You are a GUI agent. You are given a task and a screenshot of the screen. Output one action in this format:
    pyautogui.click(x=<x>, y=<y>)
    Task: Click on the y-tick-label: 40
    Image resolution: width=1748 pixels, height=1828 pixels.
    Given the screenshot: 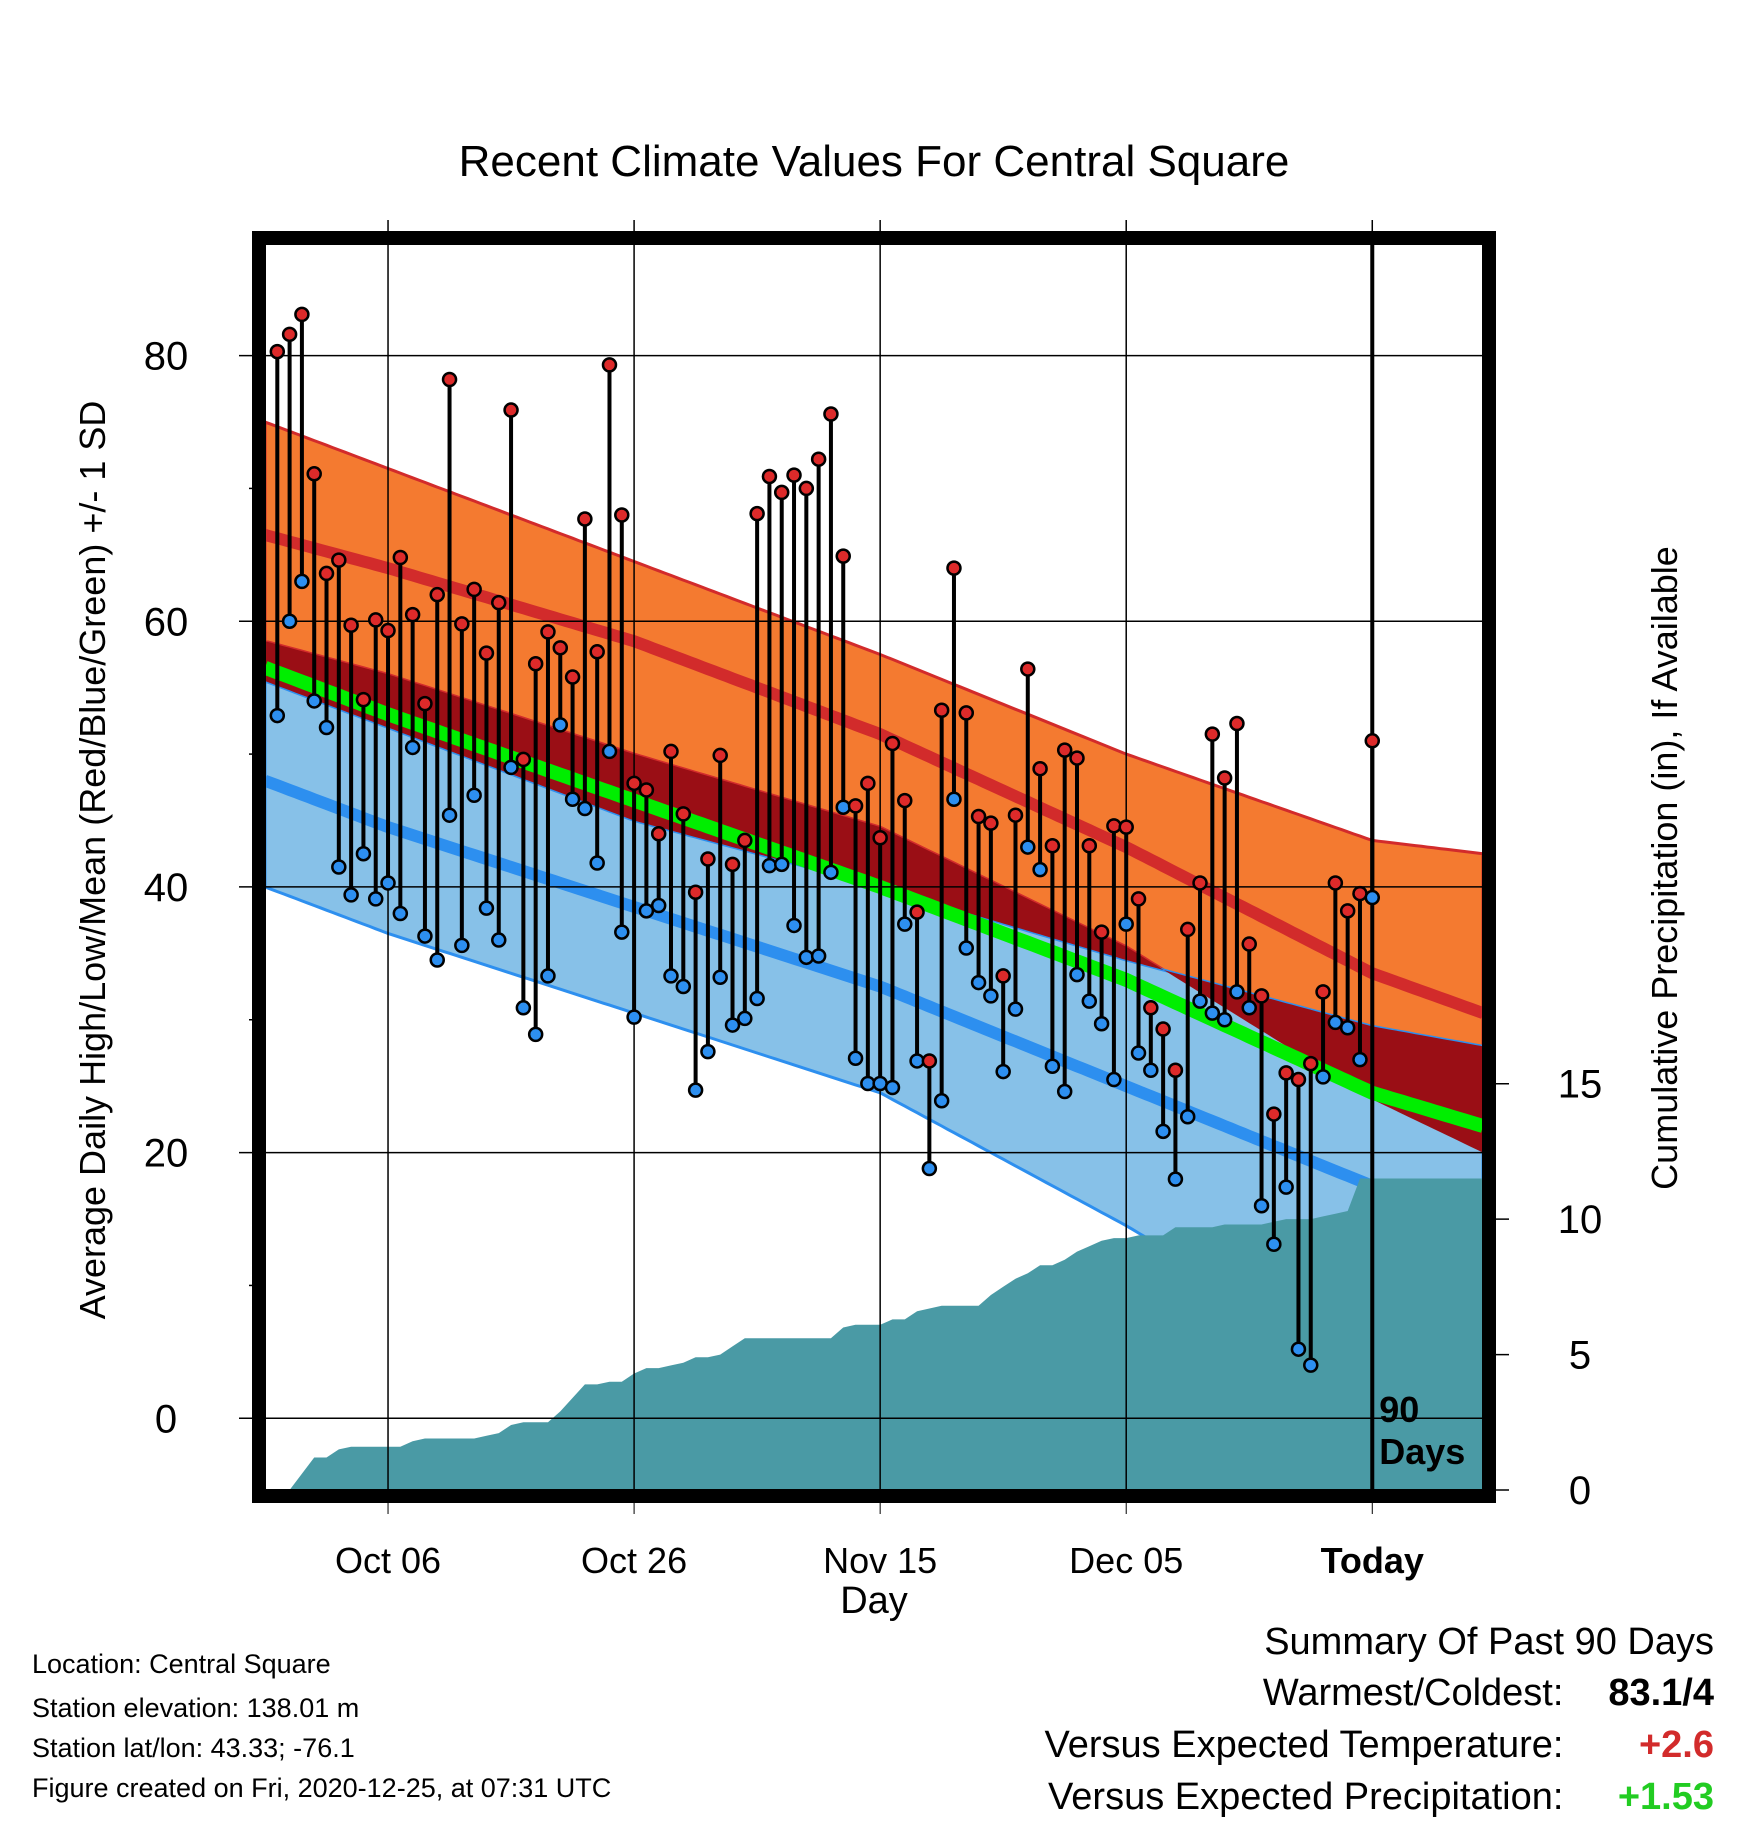 What is the action you would take?
    pyautogui.click(x=166, y=888)
    